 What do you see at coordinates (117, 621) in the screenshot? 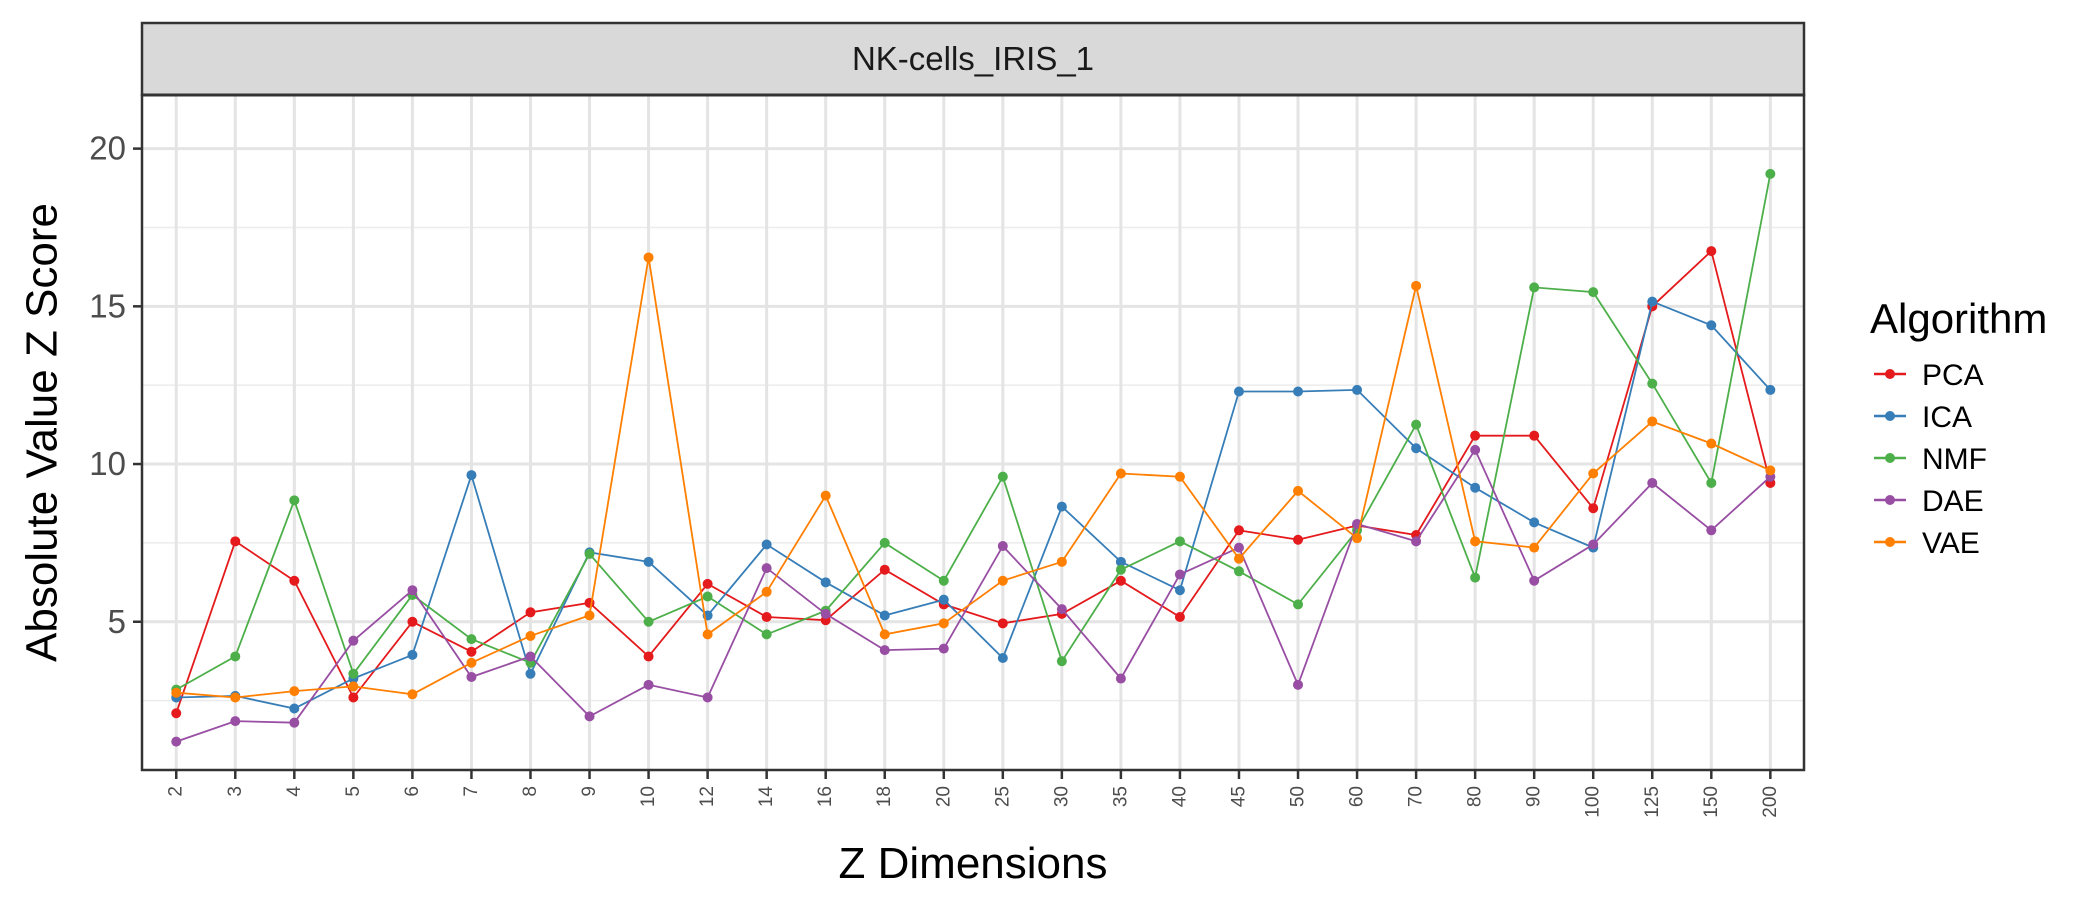
I see `y-tick-label: 5` at bounding box center [117, 621].